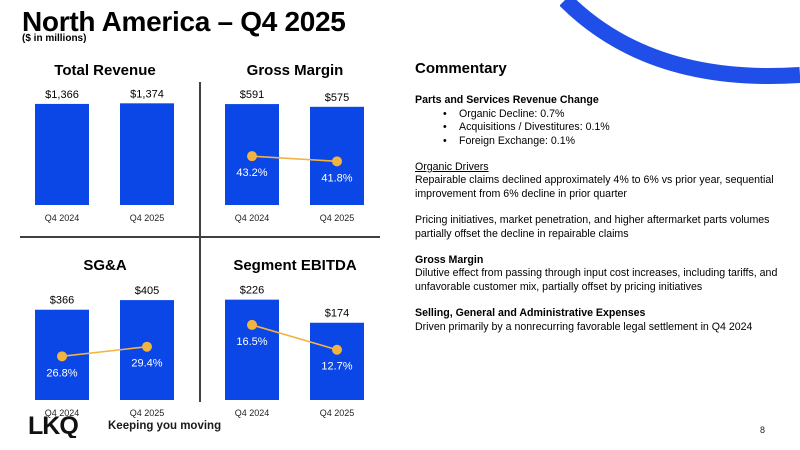 This screenshot has width=800, height=450. I want to click on list-item: Foreign Exchange: 0.1%, so click(616, 142).